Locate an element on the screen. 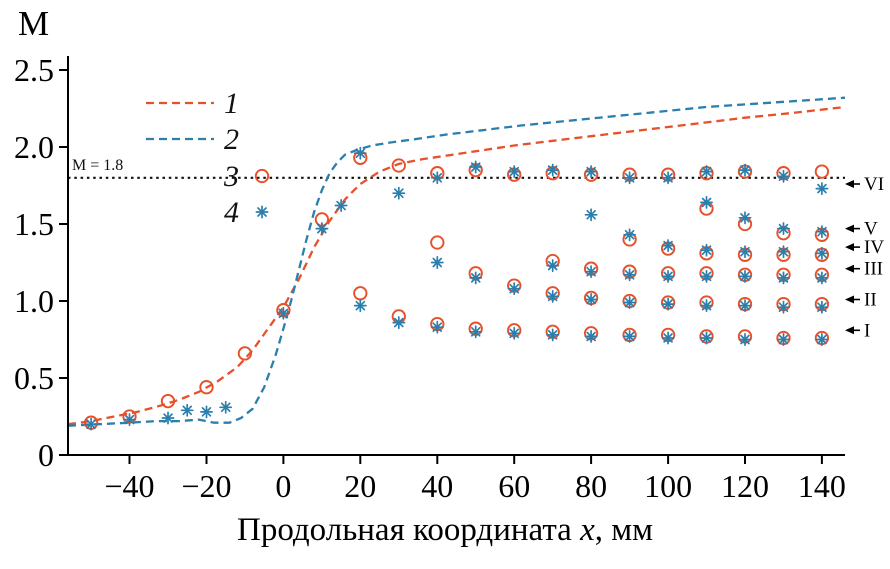 The height and width of the screenshot is (569, 890). legend-label: 1 is located at coordinates (231, 103).